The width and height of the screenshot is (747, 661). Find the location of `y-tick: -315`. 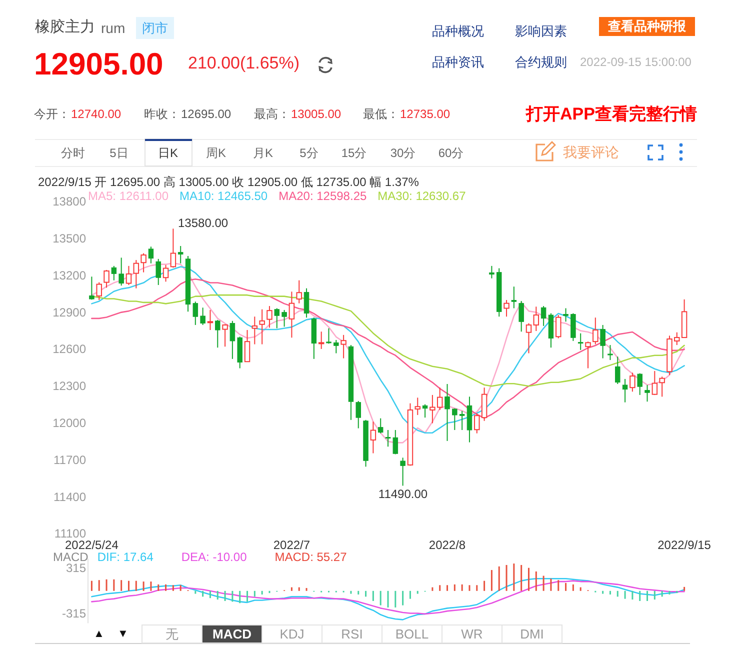

y-tick: -315 is located at coordinates (74, 613).